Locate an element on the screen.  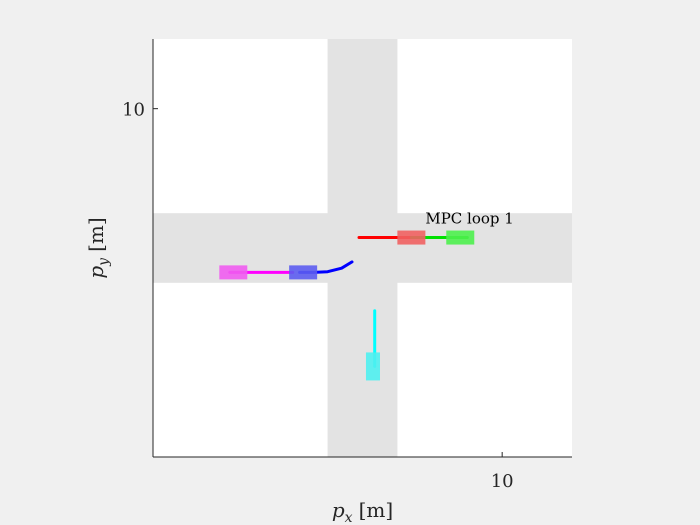
vehicle-layer is located at coordinates (347, 305).